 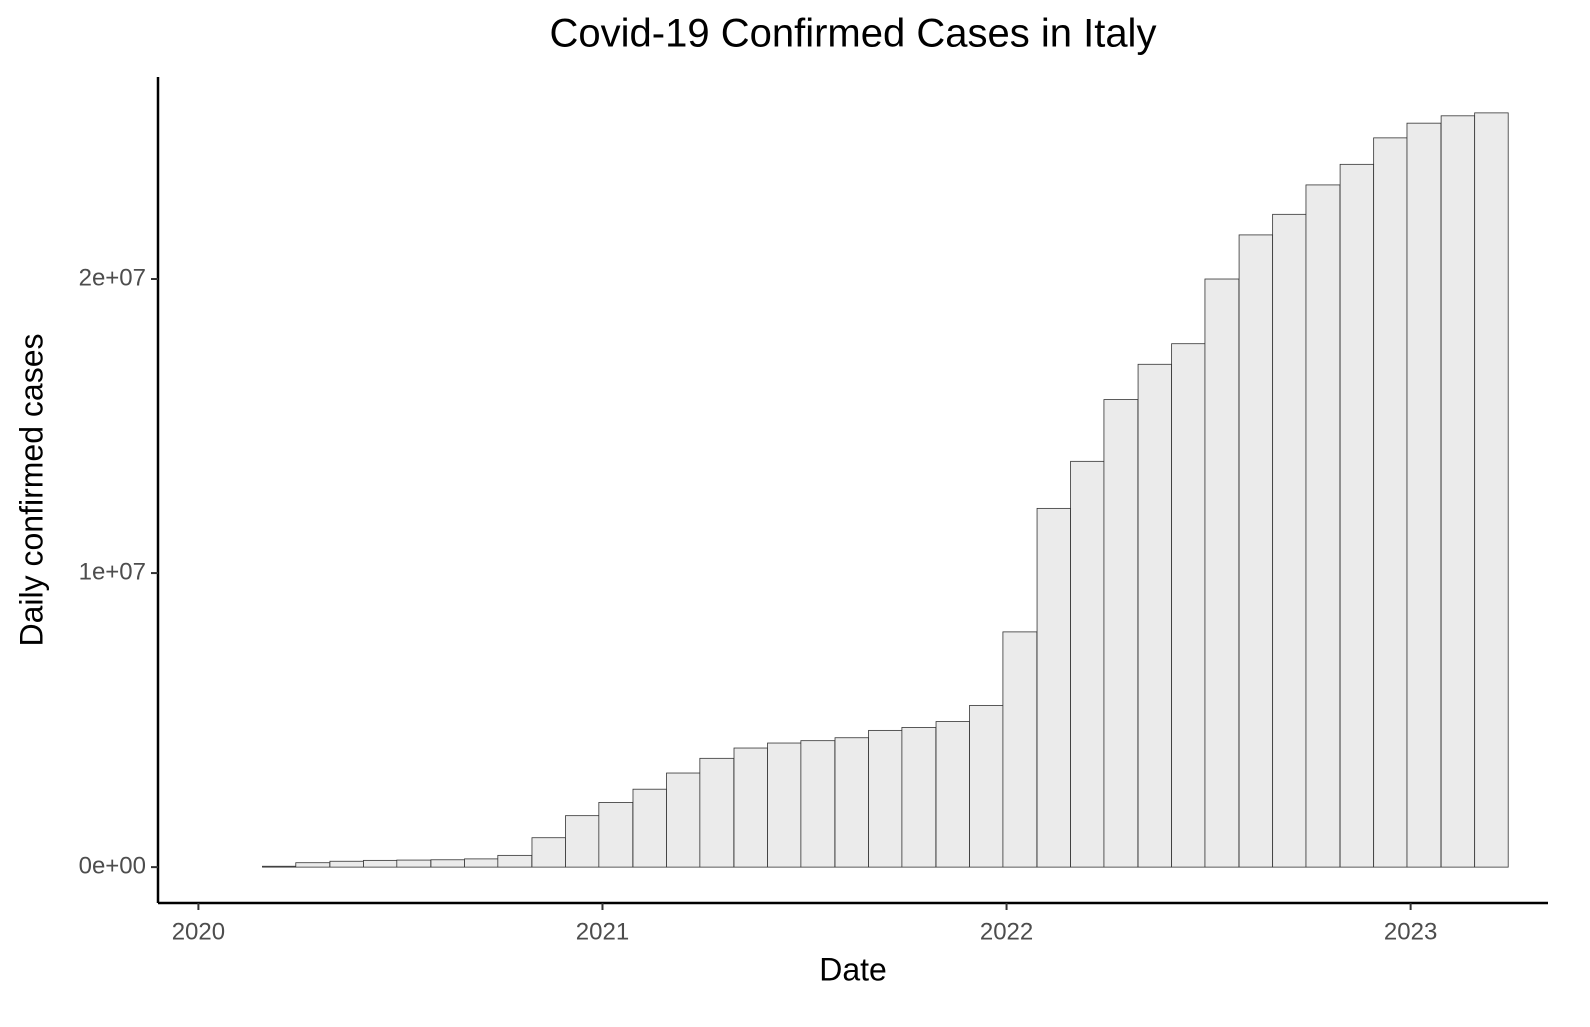 What do you see at coordinates (602, 931) in the screenshot?
I see `x-tick-label: 2021` at bounding box center [602, 931].